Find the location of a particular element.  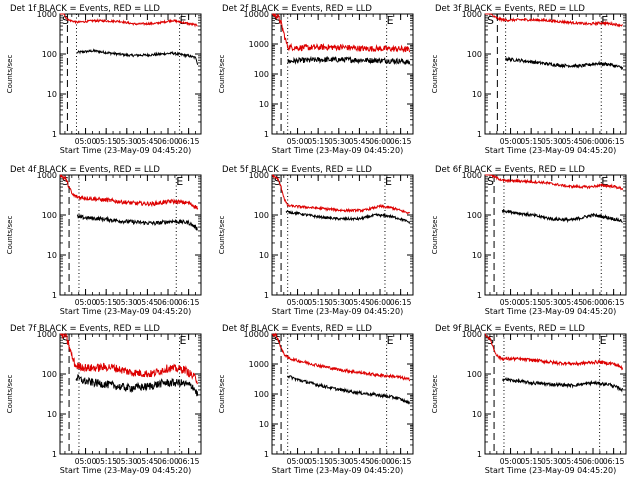

chart-title: Det 8f BLACK = Events, RED = LLD is located at coordinates (297, 329).